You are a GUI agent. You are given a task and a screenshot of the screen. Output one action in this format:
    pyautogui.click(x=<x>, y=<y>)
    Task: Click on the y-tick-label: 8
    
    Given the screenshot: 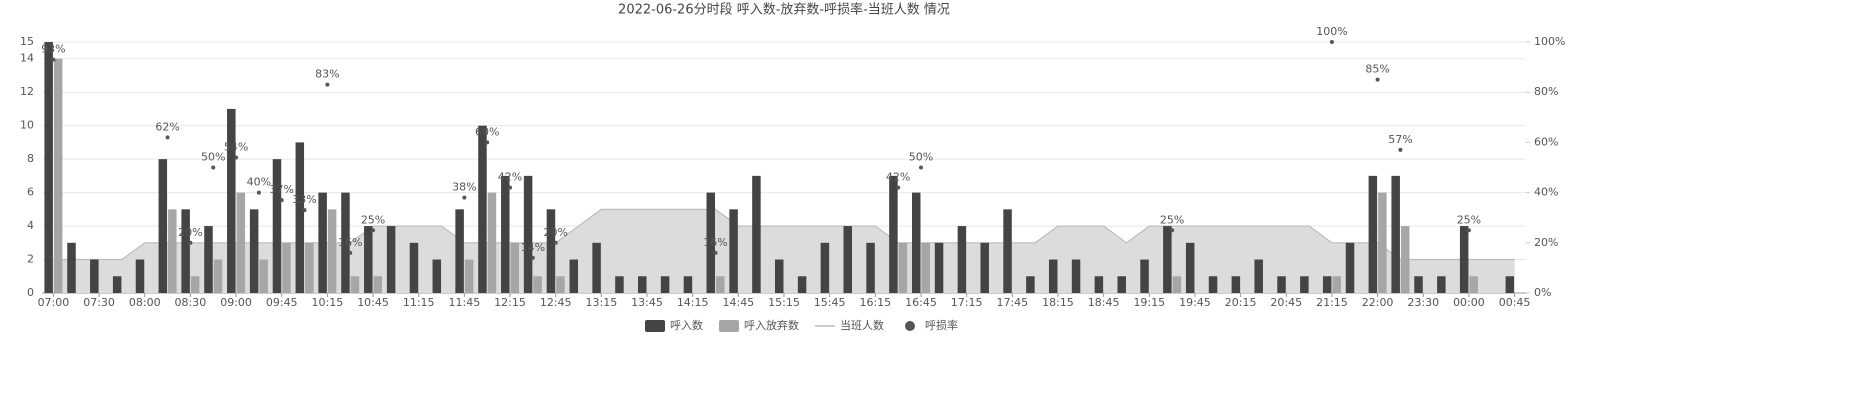 What is the action you would take?
    pyautogui.click(x=30, y=158)
    